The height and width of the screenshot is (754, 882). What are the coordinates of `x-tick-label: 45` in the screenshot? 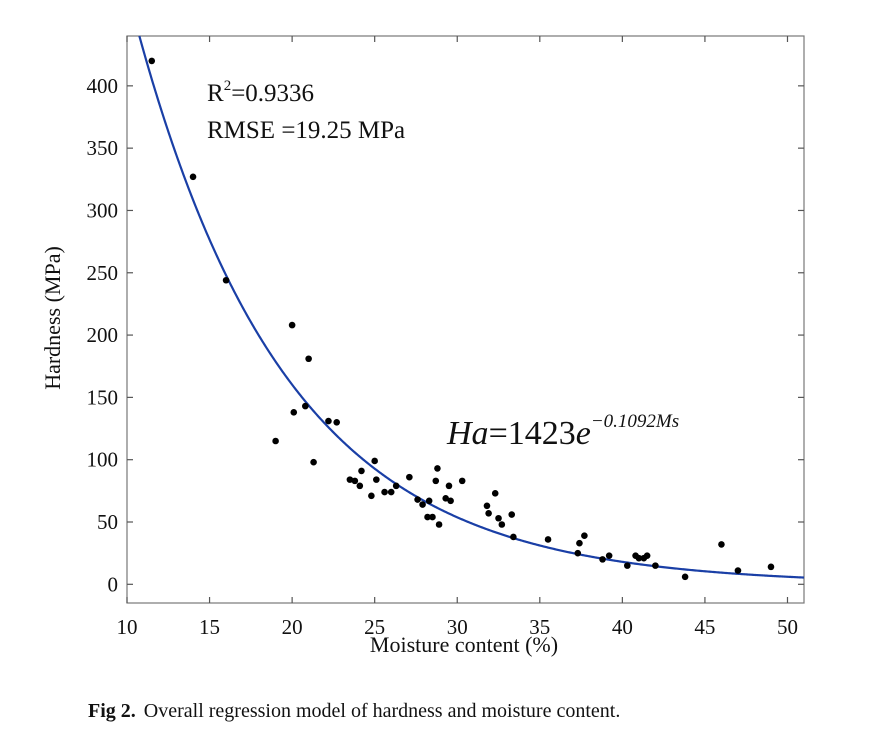 It's located at (704, 627).